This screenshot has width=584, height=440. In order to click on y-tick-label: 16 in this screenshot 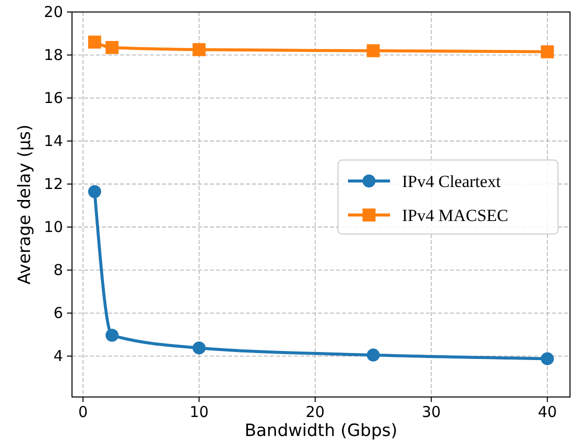, I will do `click(53, 98)`.